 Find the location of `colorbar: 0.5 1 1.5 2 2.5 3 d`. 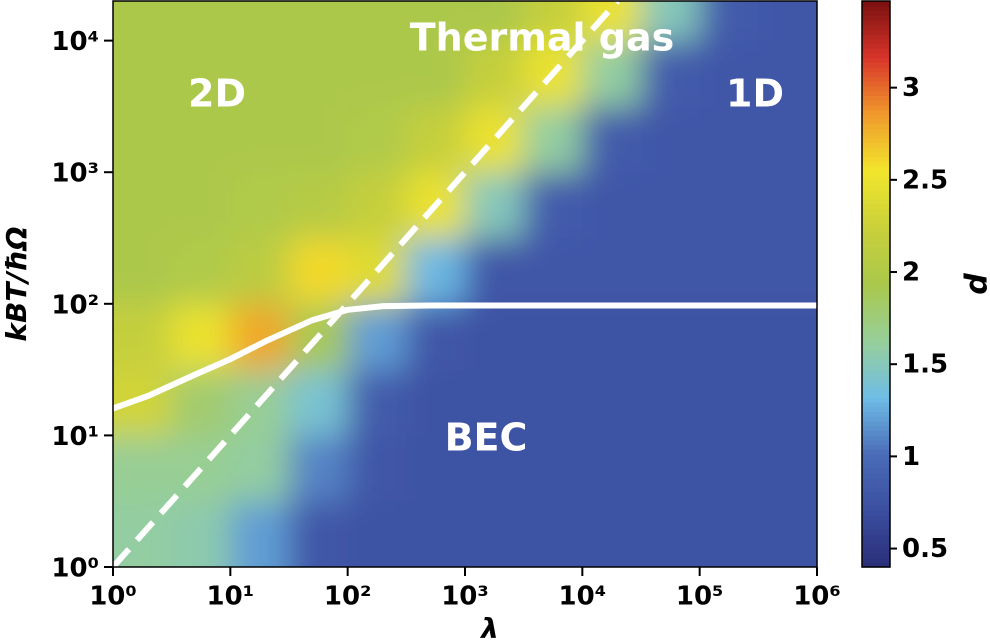

colorbar: 0.5 1 1.5 2 2.5 3 d is located at coordinates (925, 284).